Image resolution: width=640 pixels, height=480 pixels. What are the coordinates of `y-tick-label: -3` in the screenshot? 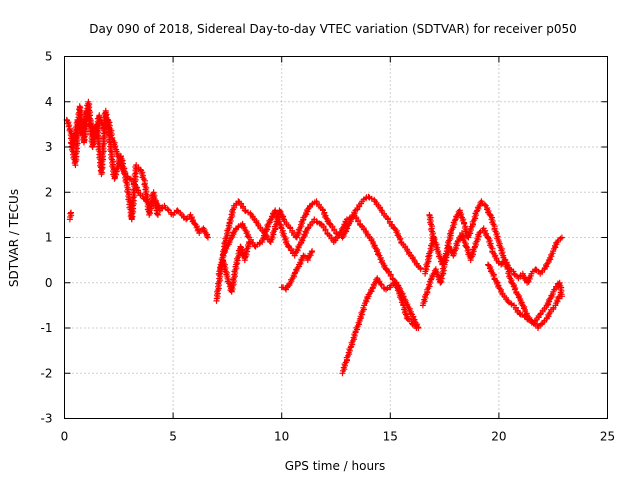 It's located at (47, 419).